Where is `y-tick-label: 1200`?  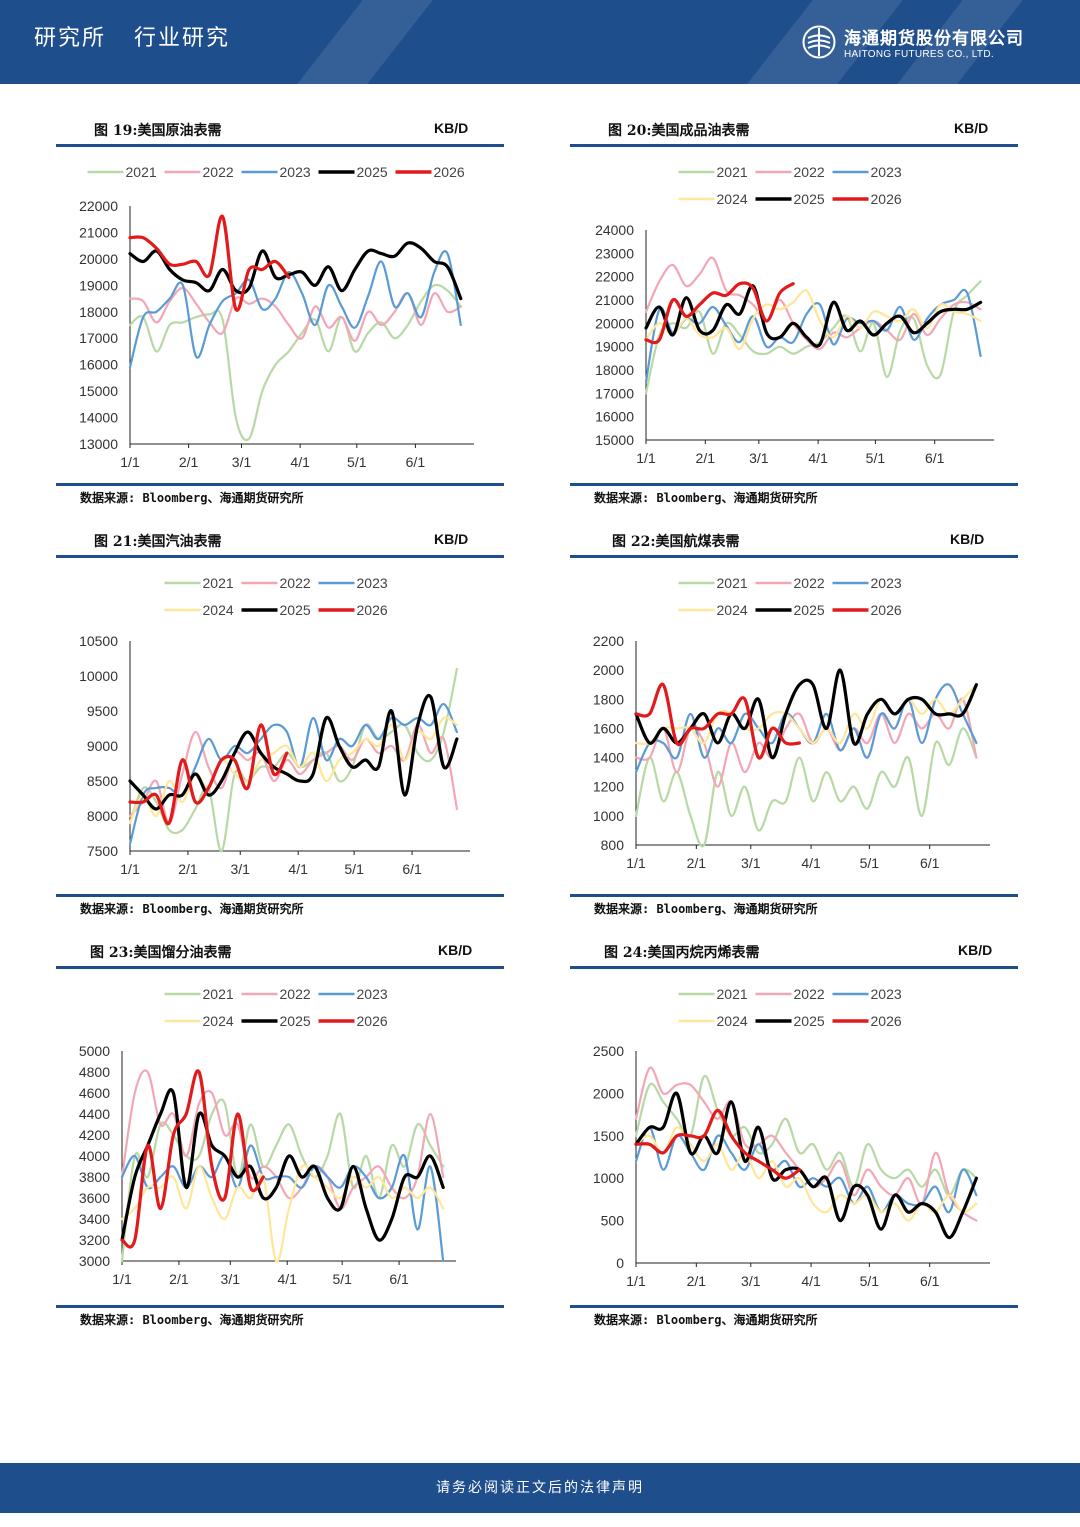 y-tick-label: 1200 is located at coordinates (608, 787).